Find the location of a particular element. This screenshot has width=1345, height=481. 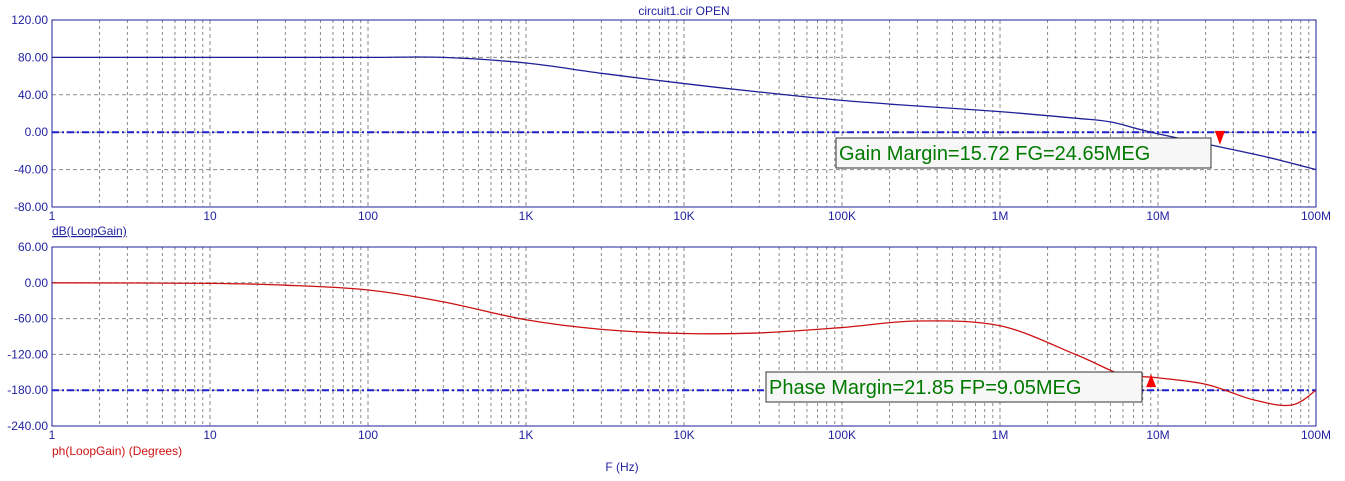

gain-y-tick-label: 120.00 is located at coordinates (29, 20).